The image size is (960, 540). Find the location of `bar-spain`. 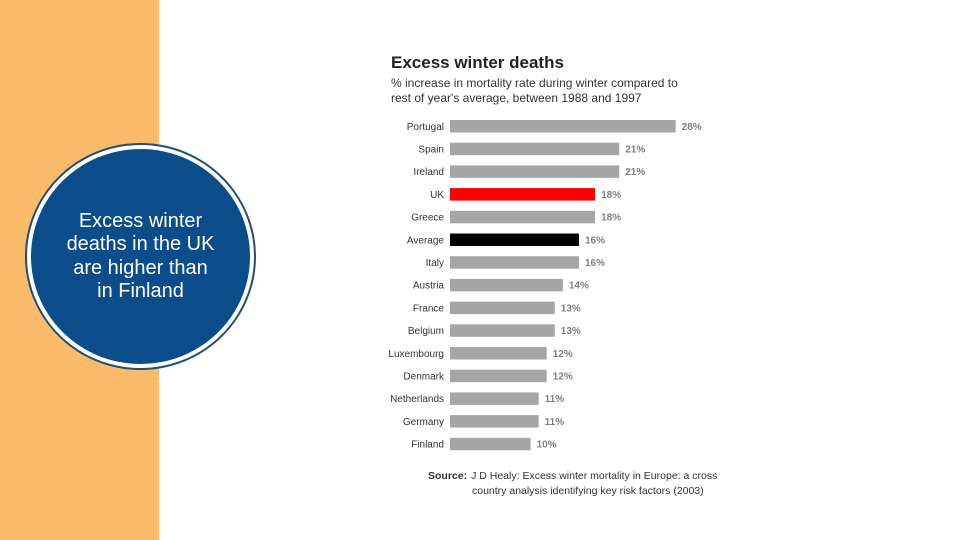

bar-spain is located at coordinates (535, 149).